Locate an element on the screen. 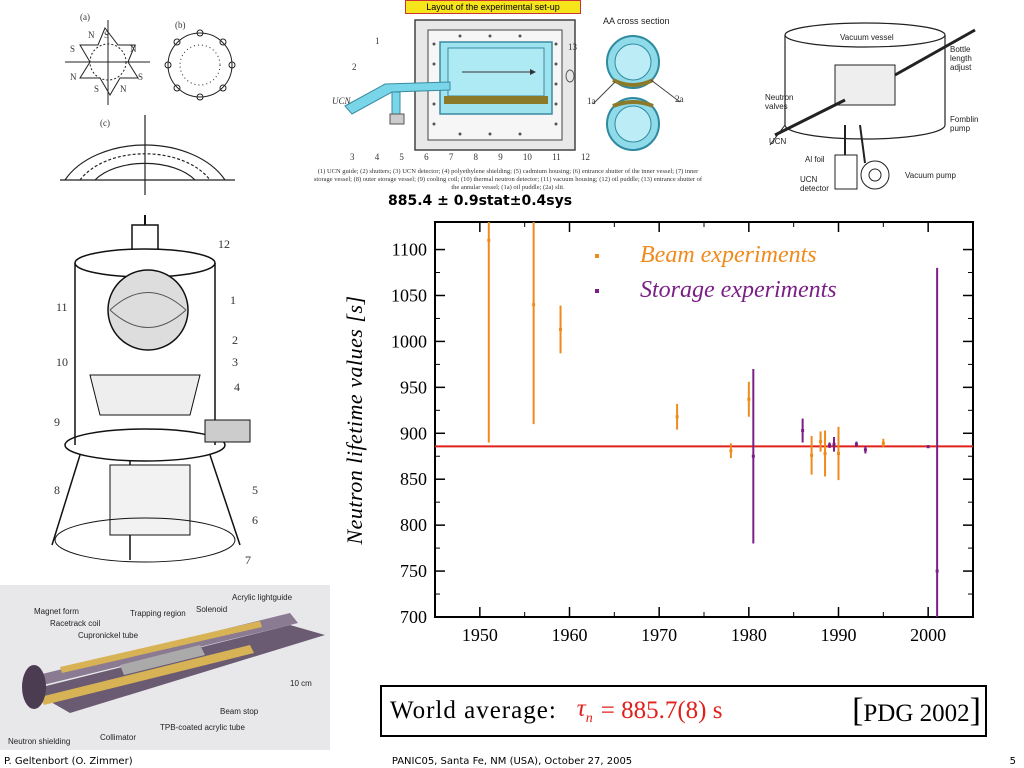  x-tick-label: 1950 is located at coordinates (480, 635).